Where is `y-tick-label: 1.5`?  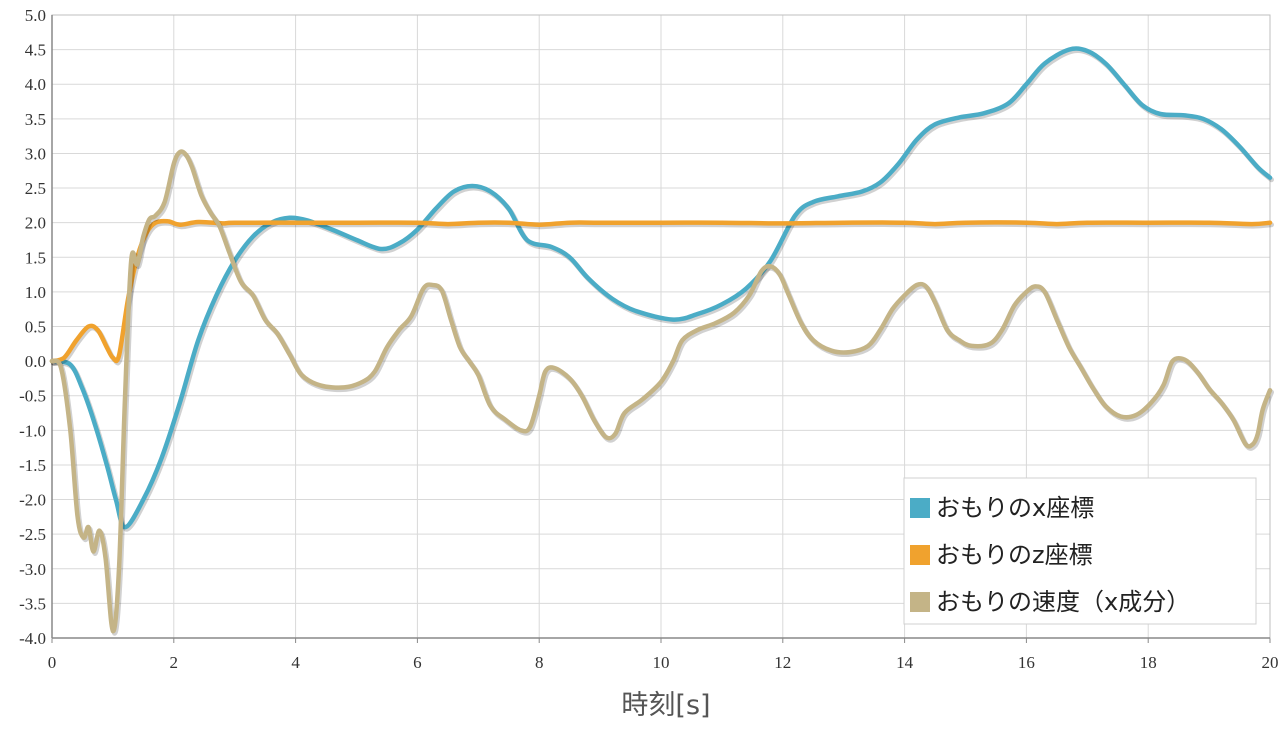 y-tick-label: 1.5 is located at coordinates (35, 257).